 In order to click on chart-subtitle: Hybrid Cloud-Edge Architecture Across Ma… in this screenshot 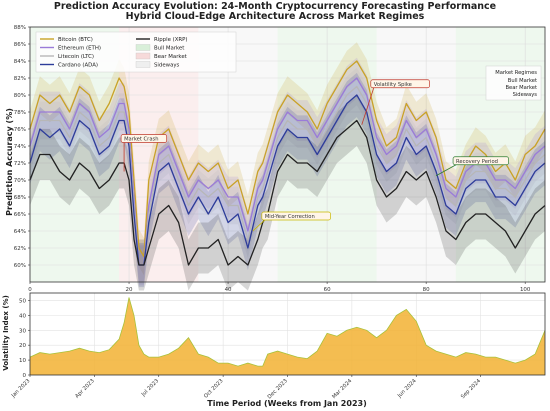, I will do `click(275, 16)`.